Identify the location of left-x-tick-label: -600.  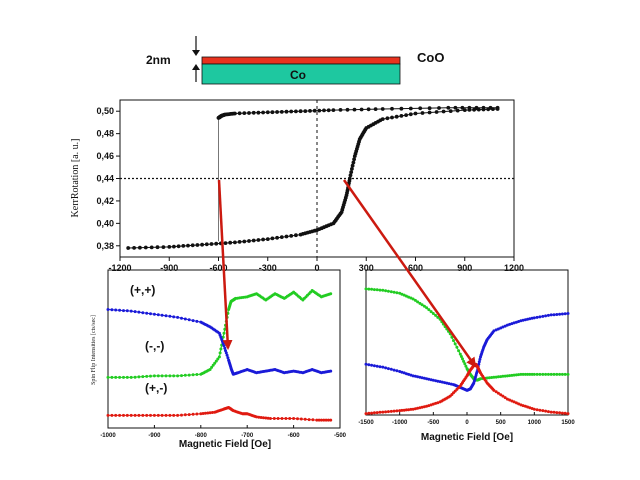
(294, 436).